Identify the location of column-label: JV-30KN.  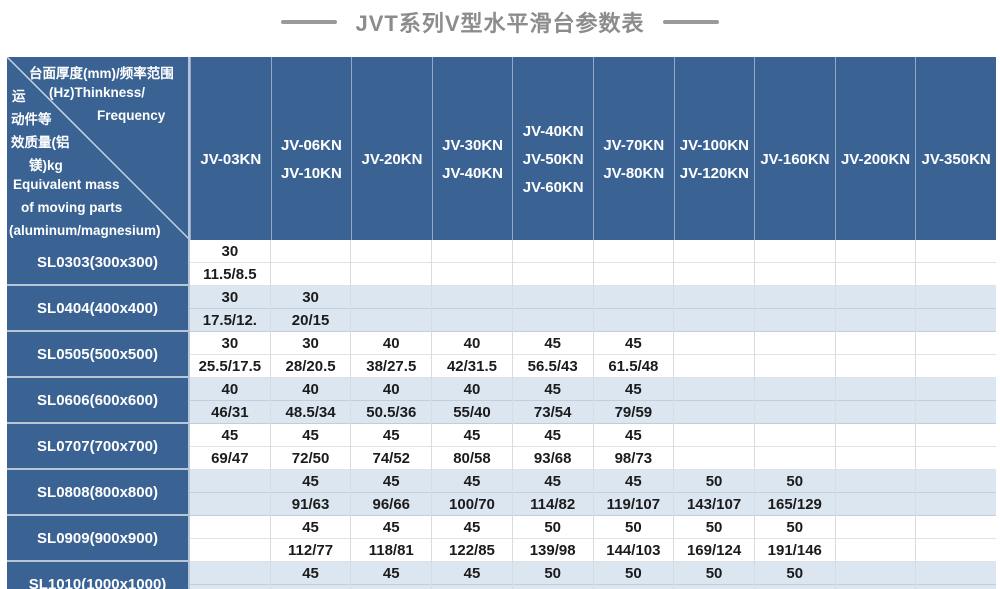
(473, 145).